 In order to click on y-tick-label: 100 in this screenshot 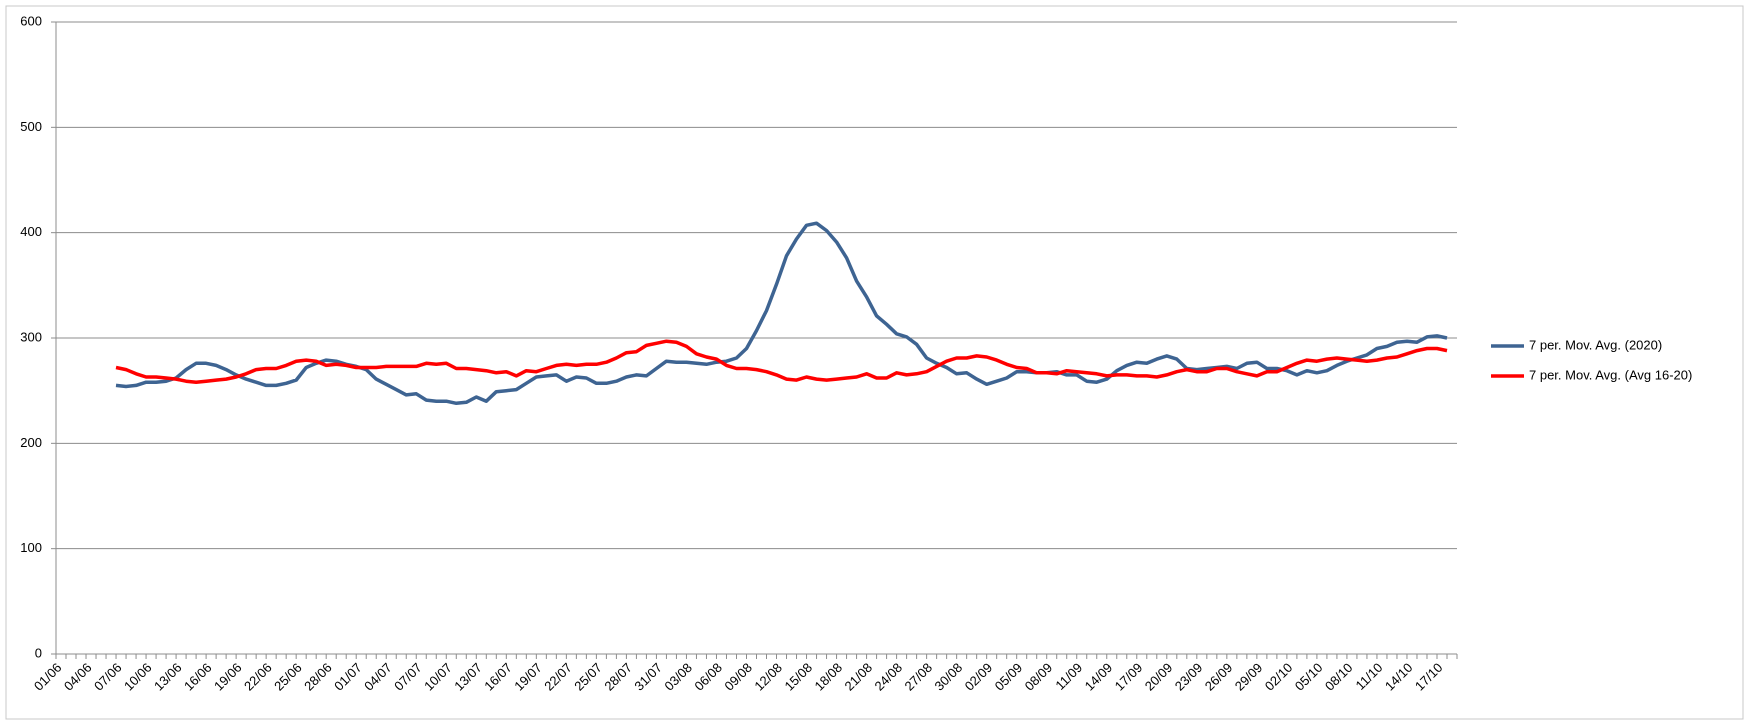, I will do `click(31, 547)`.